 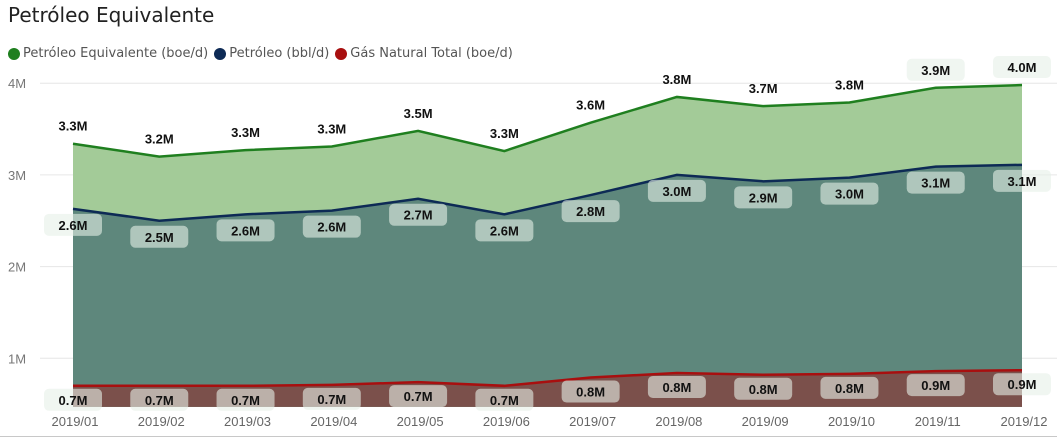 I want to click on data-label: 2.8M, so click(x=590, y=211).